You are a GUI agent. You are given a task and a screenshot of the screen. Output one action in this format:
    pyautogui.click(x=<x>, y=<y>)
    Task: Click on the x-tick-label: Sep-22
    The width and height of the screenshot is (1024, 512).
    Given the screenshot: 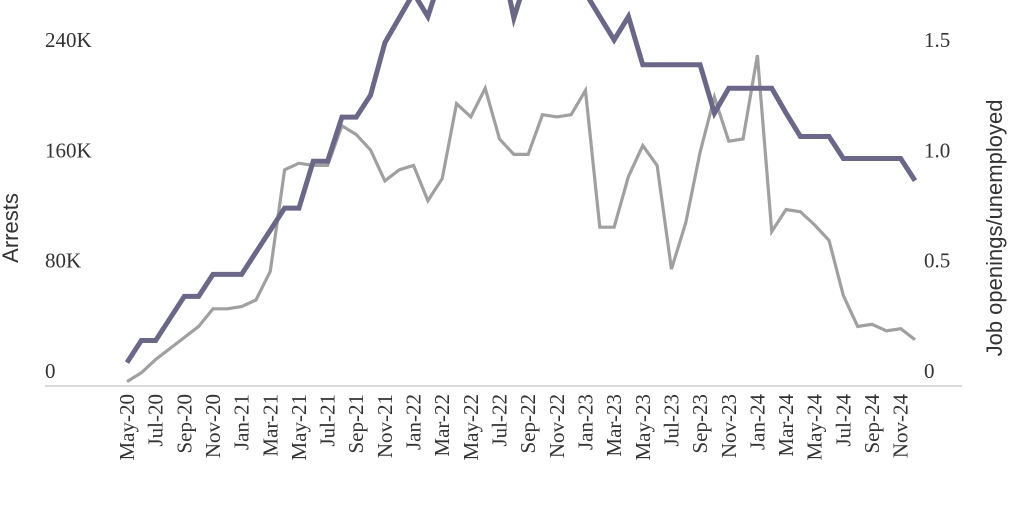 What is the action you would take?
    pyautogui.click(x=528, y=424)
    